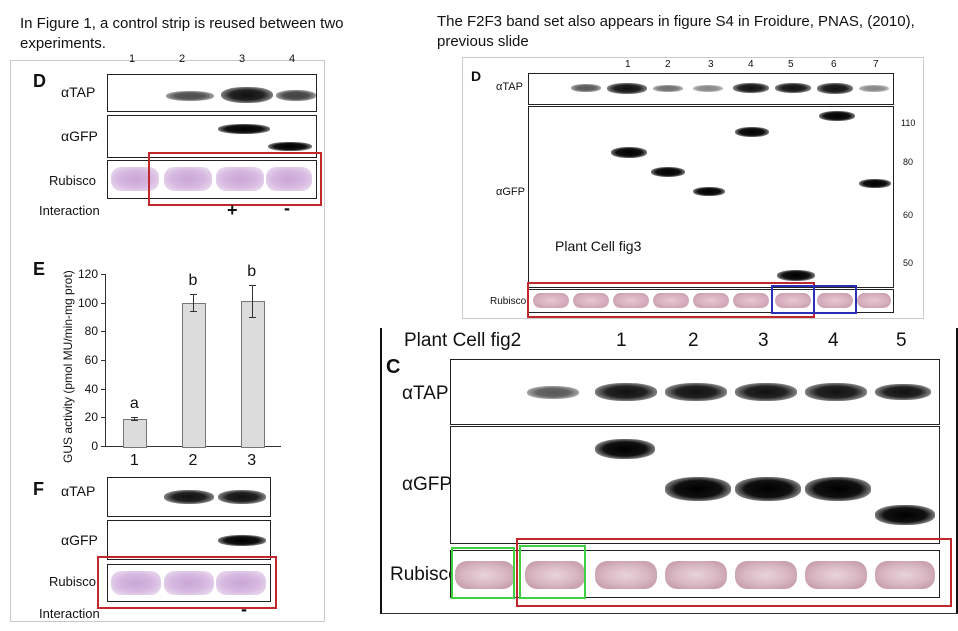 This screenshot has height=631, width=958. Describe the element at coordinates (476, 76) in the screenshot. I see `fig3-letter: D` at that location.